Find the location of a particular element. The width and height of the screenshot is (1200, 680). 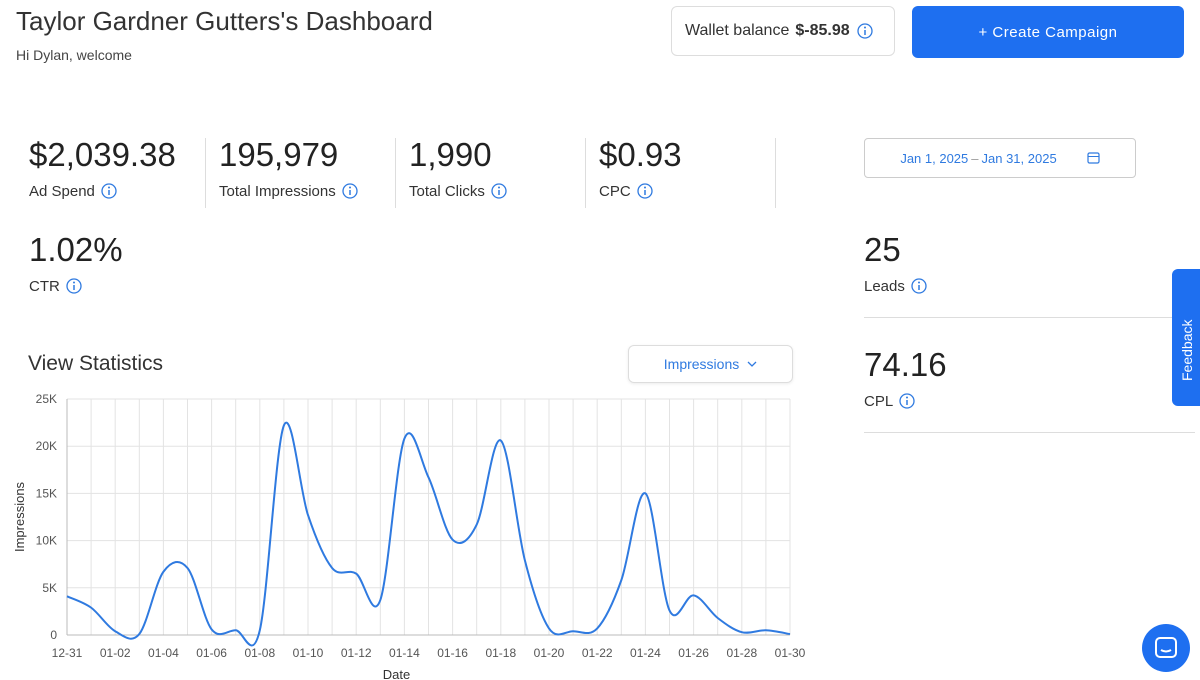

metric-label-row: Ad Spend is located at coordinates (102, 191).